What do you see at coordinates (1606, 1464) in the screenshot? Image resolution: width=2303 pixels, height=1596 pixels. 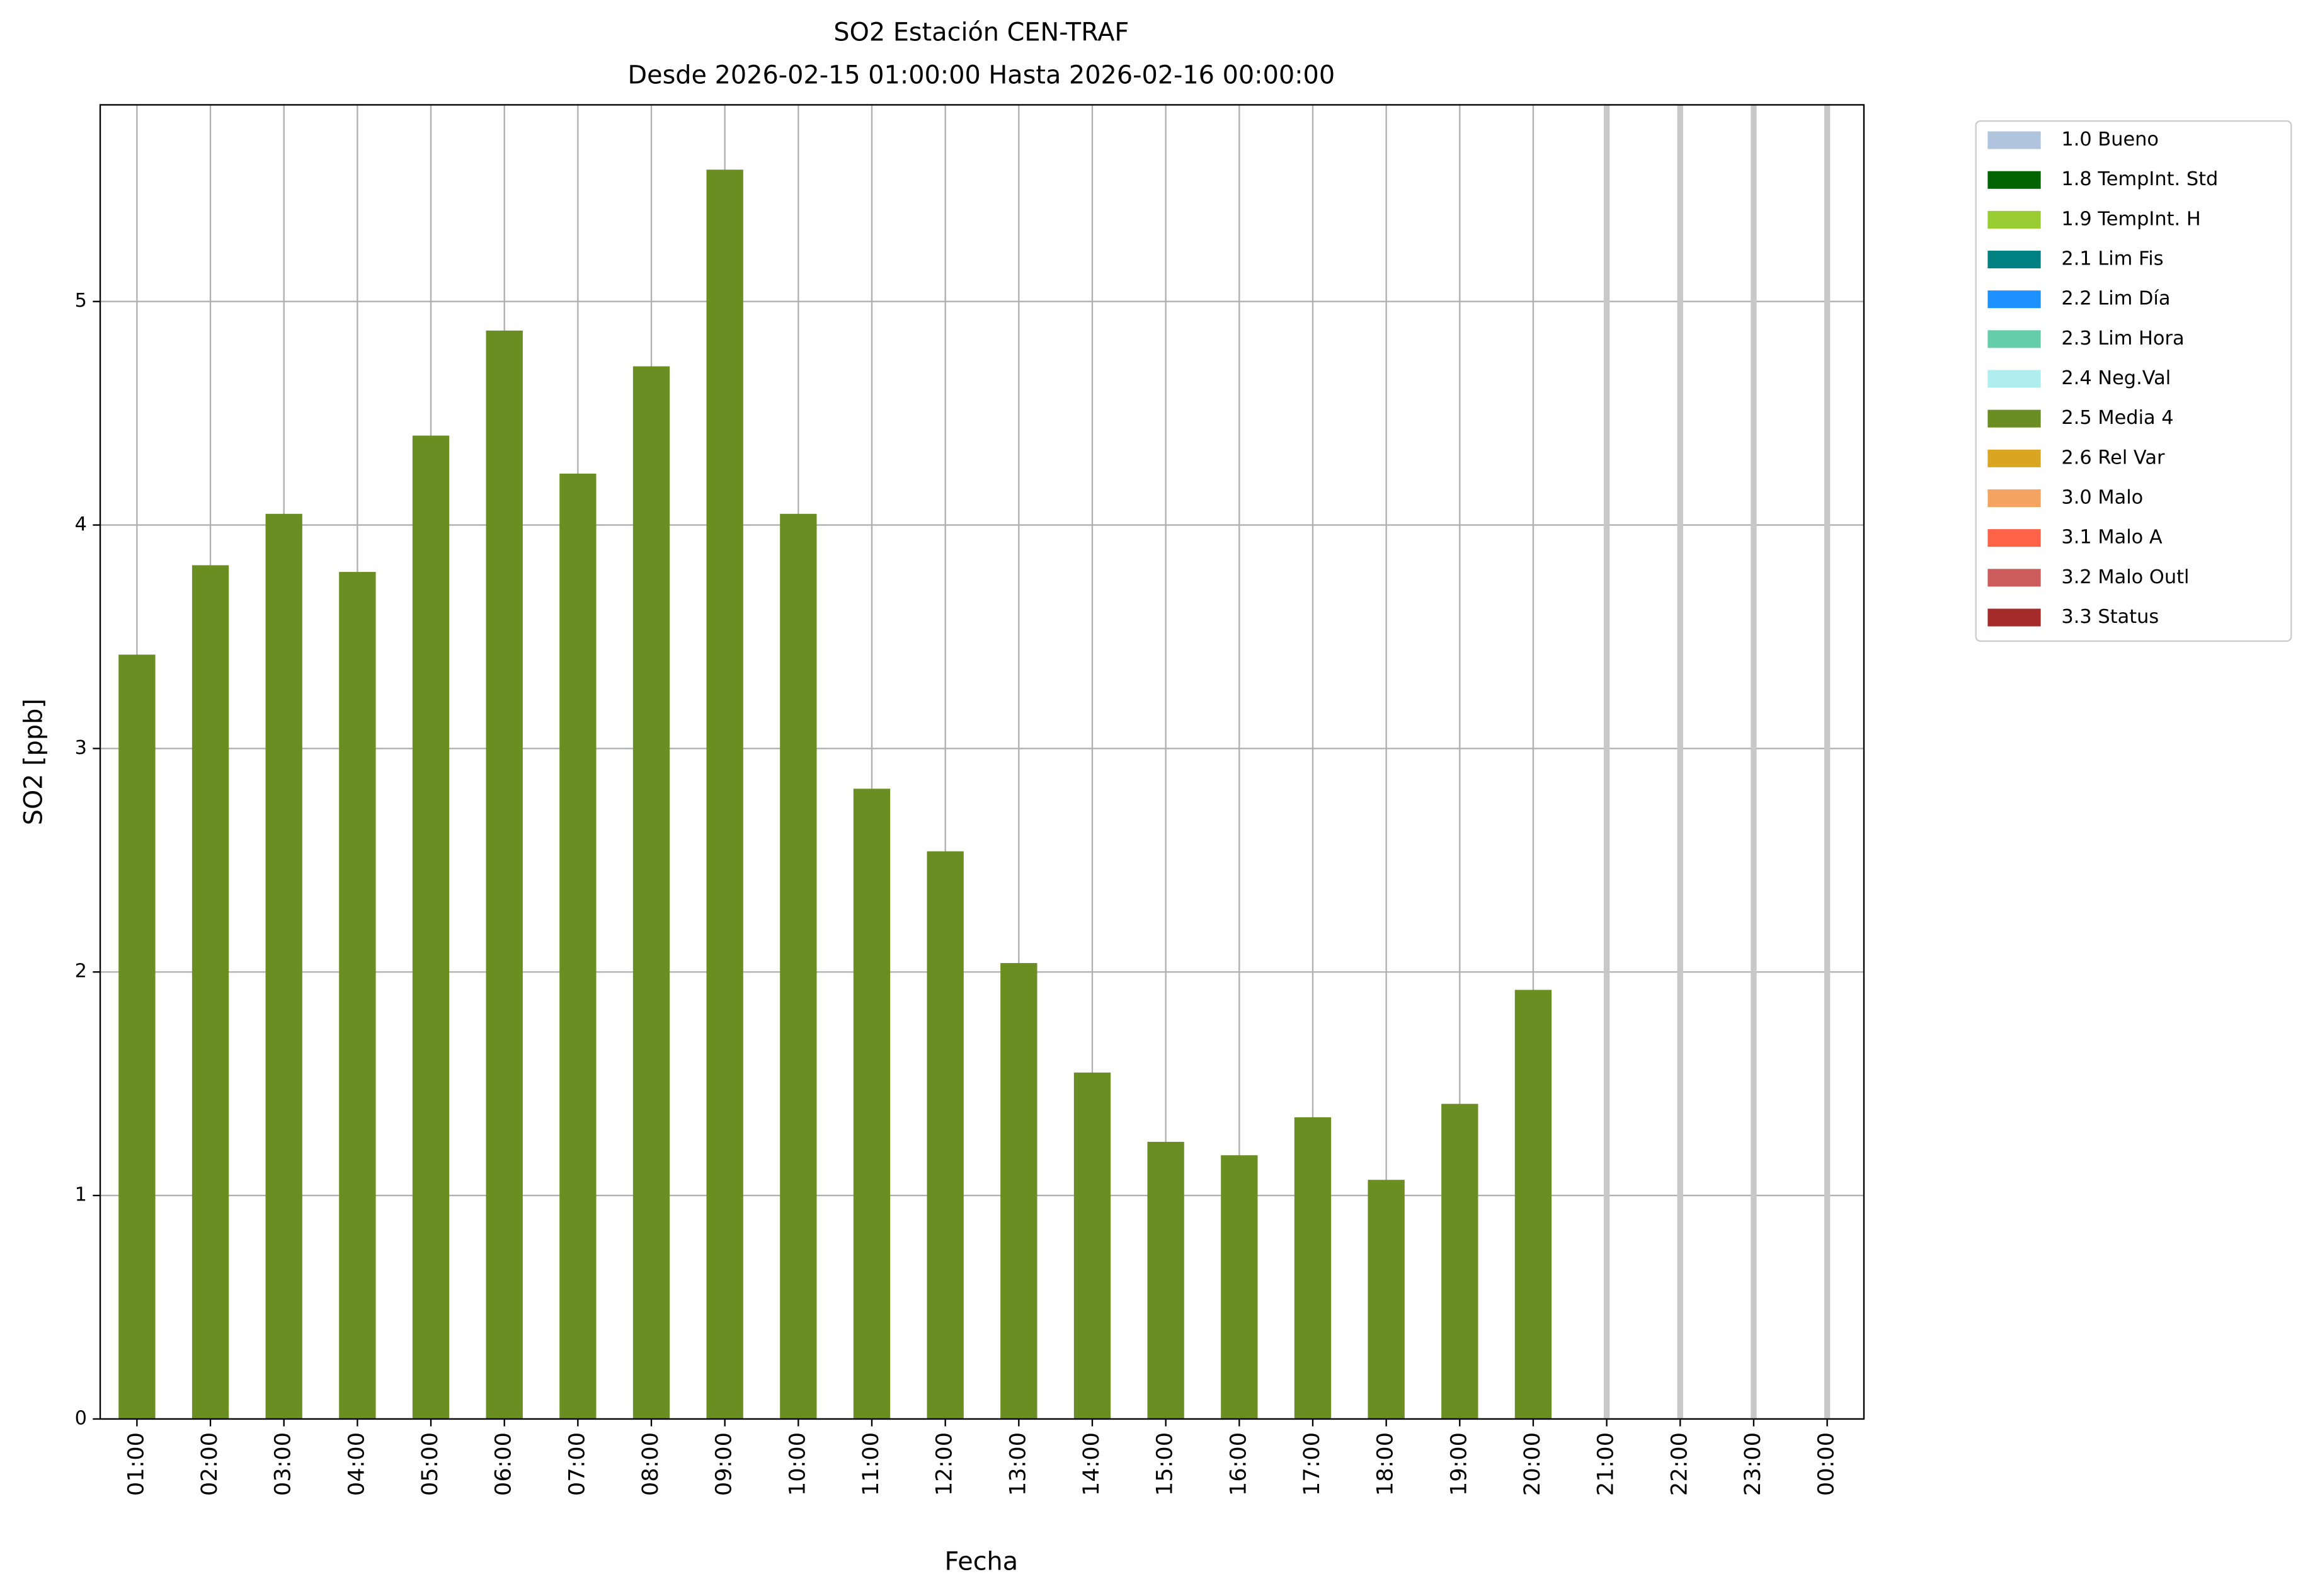 I see `x-tick-label: 21:00` at bounding box center [1606, 1464].